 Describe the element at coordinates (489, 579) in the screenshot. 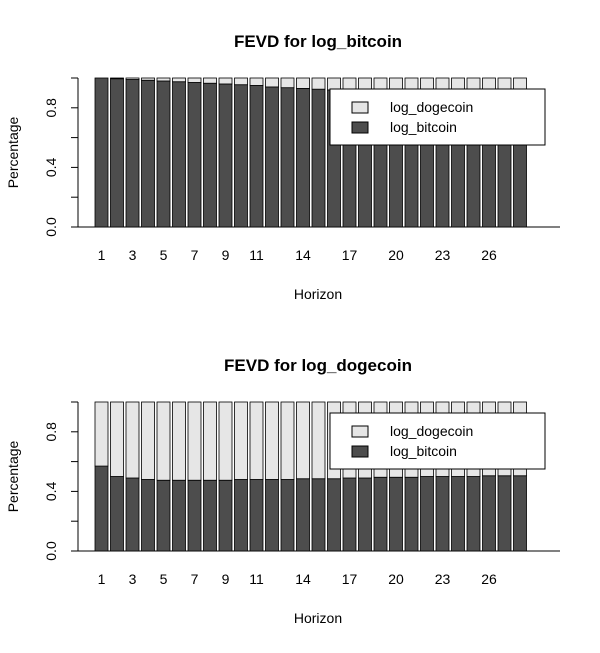

I see `x-tick-label: 26` at that location.